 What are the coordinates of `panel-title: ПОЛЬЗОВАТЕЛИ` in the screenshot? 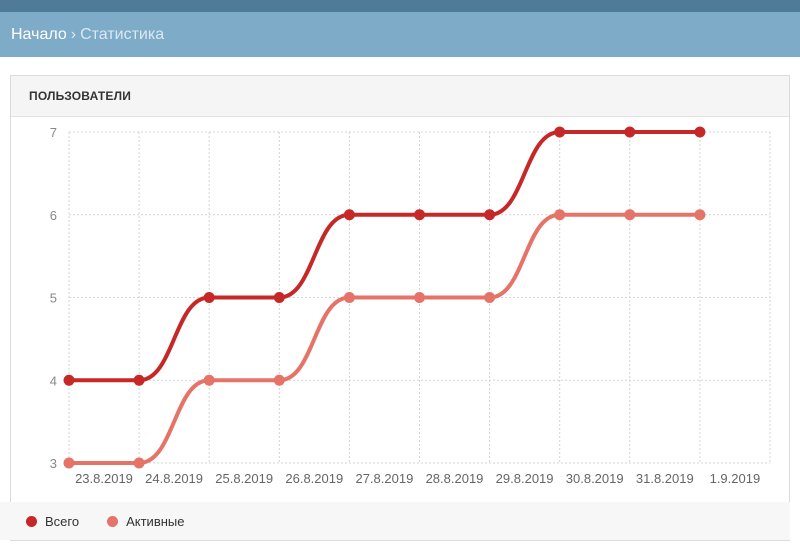 It's located at (80, 96).